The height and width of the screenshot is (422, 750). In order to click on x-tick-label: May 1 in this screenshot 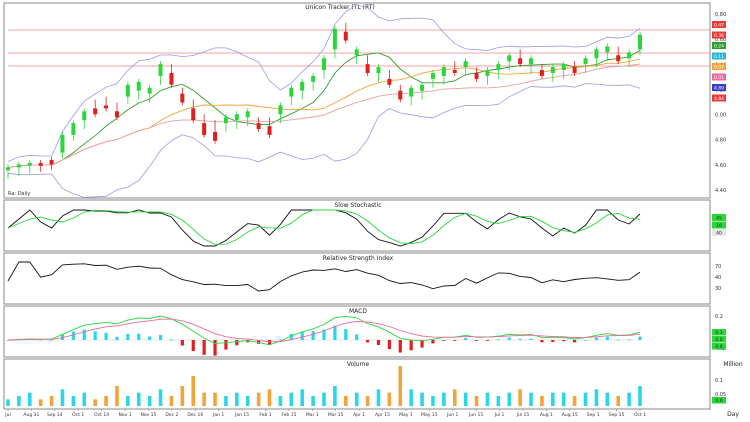, I will do `click(406, 415)`.